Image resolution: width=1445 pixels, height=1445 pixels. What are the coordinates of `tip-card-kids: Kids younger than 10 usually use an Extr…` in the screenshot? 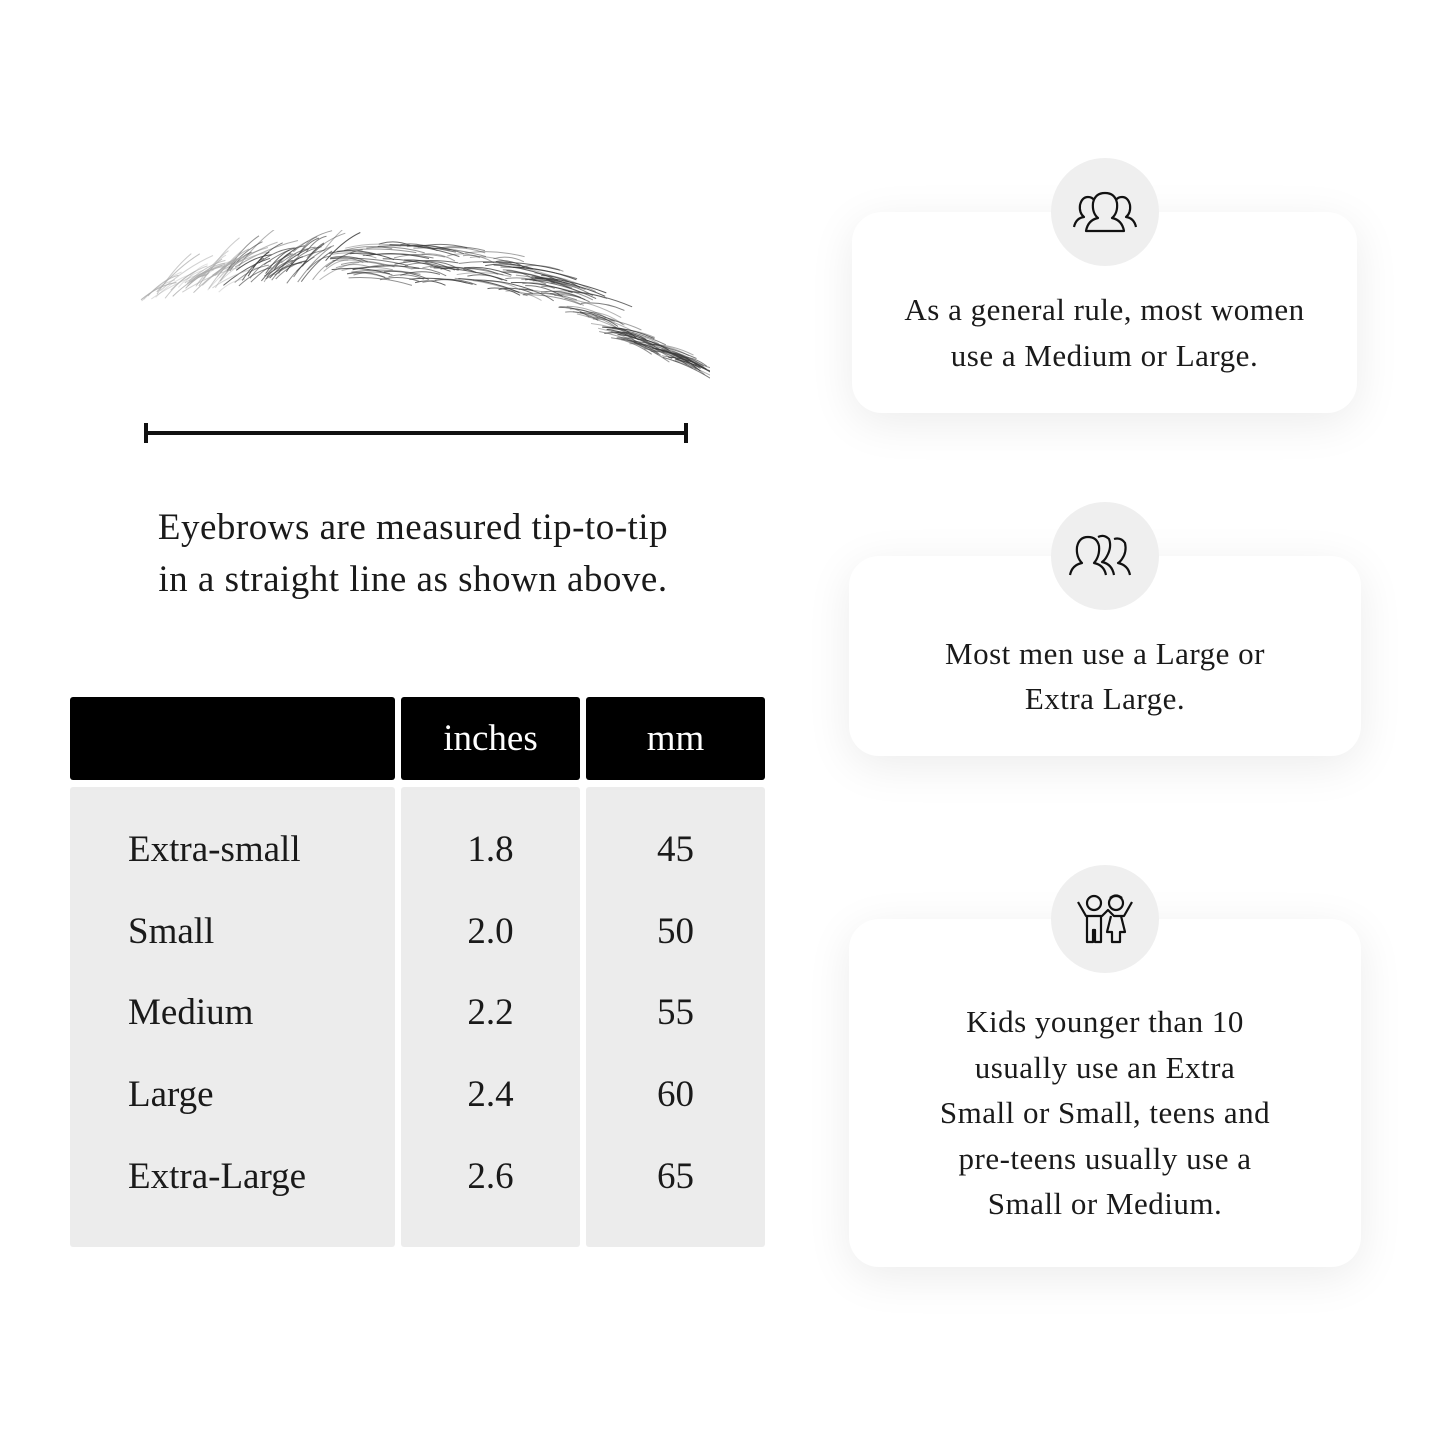 It's located at (1105, 1093).